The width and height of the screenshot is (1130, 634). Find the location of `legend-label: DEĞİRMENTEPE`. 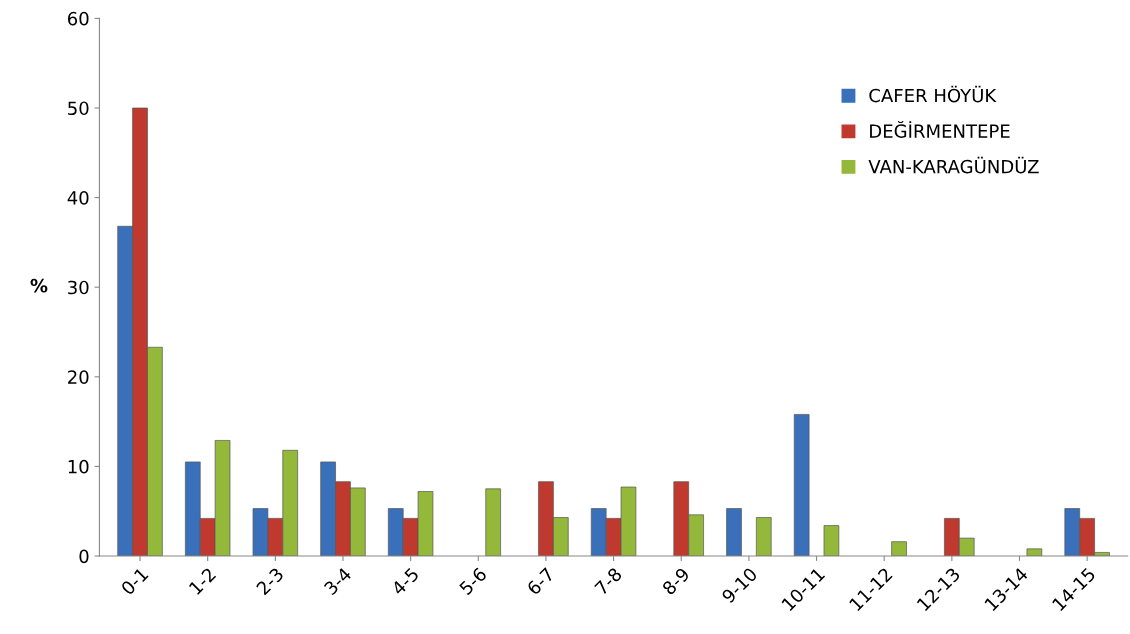

legend-label: DEĞİRMENTEPE is located at coordinates (940, 129).